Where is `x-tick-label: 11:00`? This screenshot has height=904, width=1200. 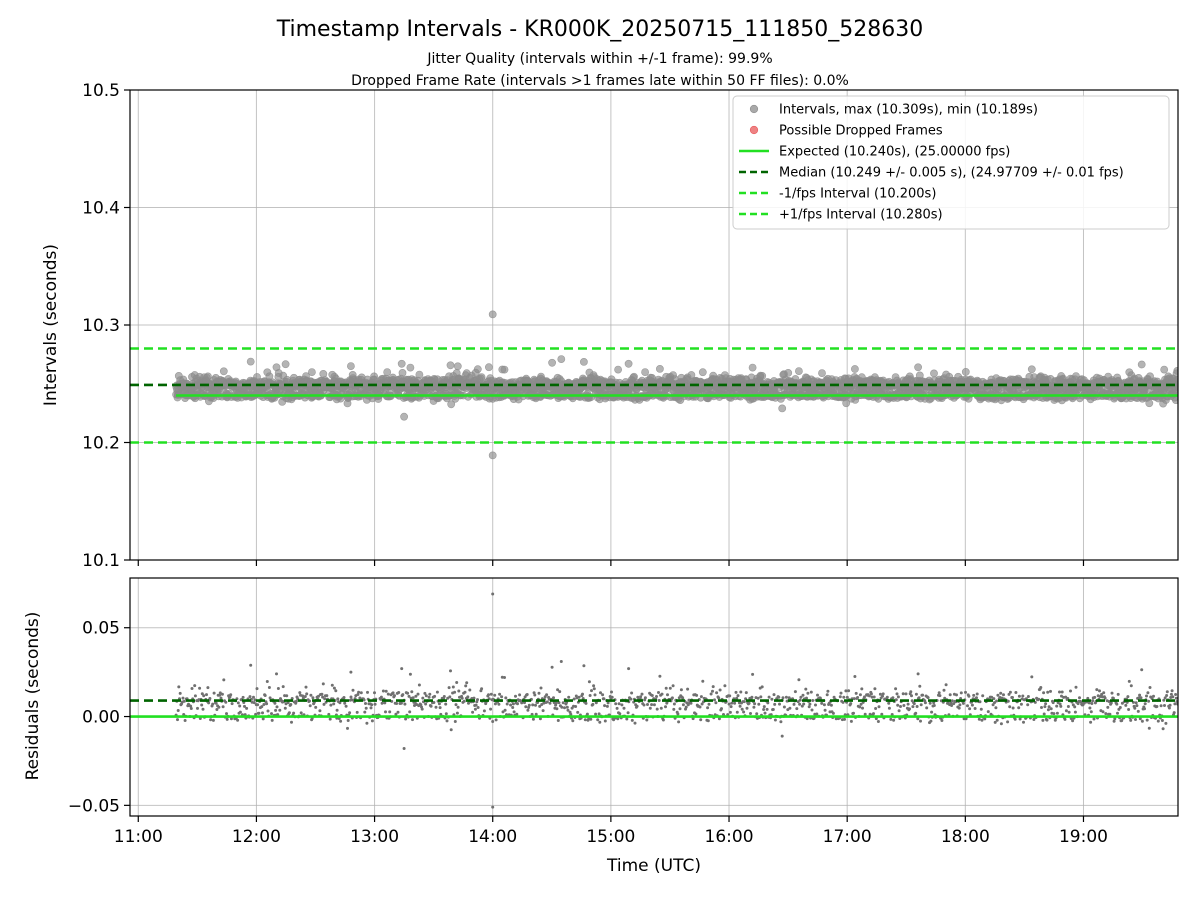
x-tick-label: 11:00 is located at coordinates (138, 837).